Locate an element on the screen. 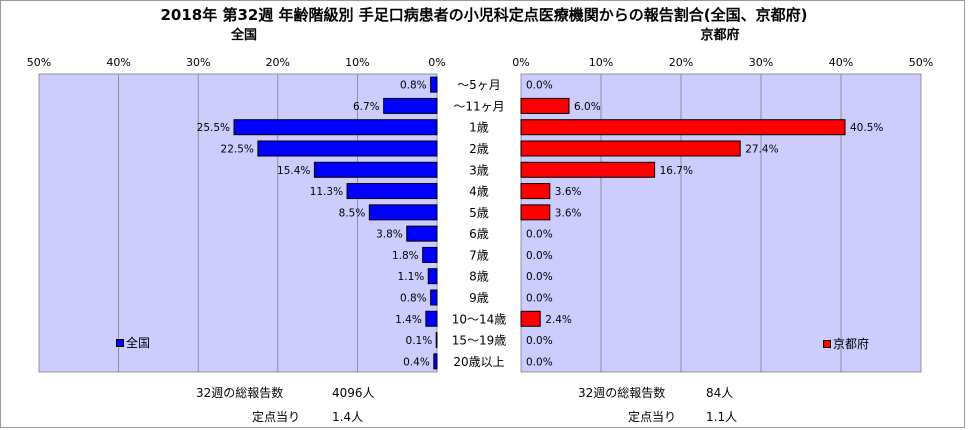 Image resolution: width=968 pixels, height=430 pixels. national-x-tick-label: 10% is located at coordinates (357, 62).